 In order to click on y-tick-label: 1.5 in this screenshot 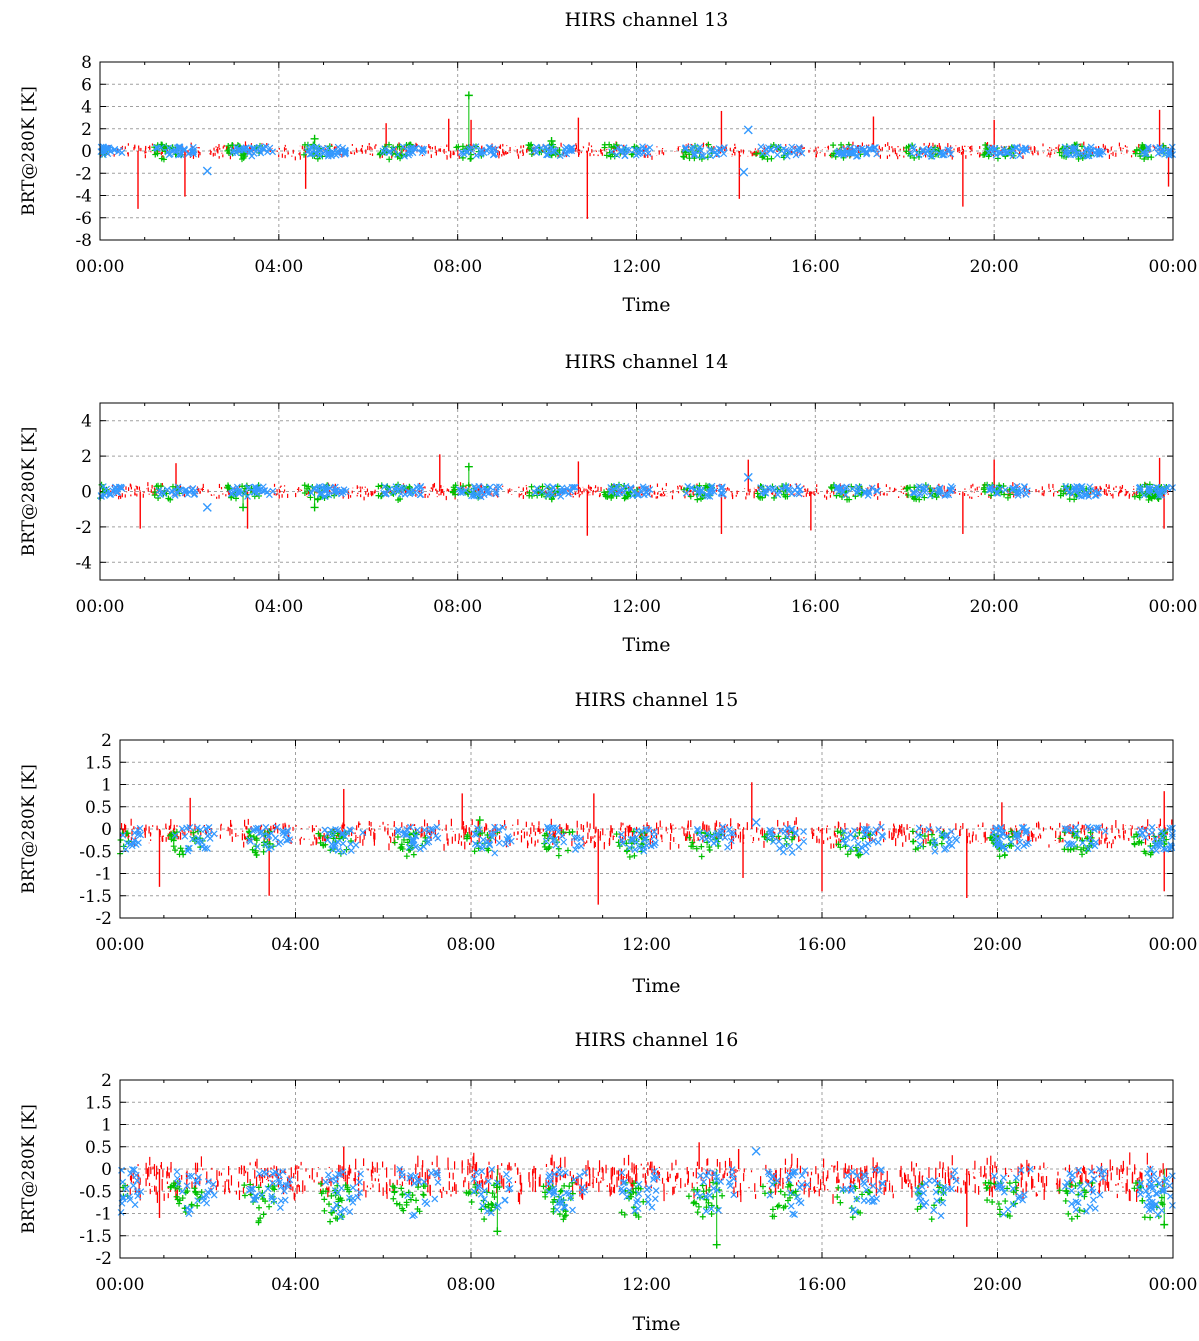, I will do `click(98, 763)`.